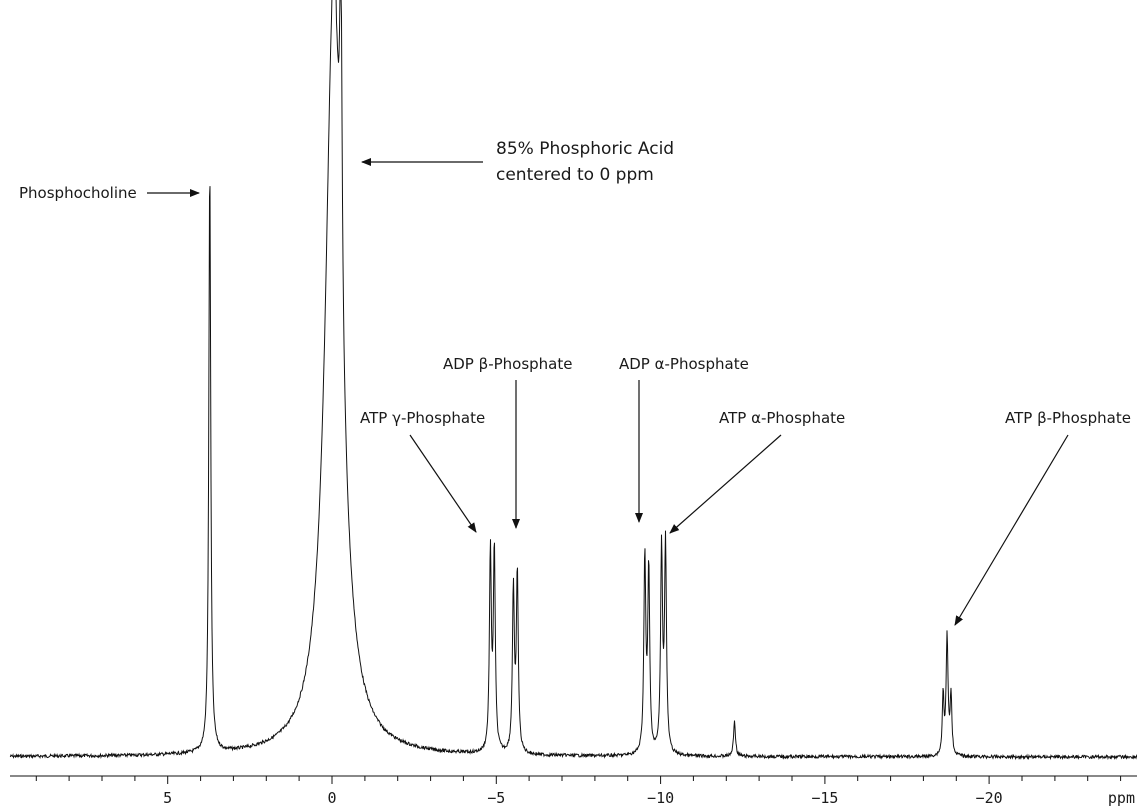  Describe the element at coordinates (422, 418) in the screenshot. I see `annotation-atp-gamma-label: ATP γ-Phosphate` at that location.